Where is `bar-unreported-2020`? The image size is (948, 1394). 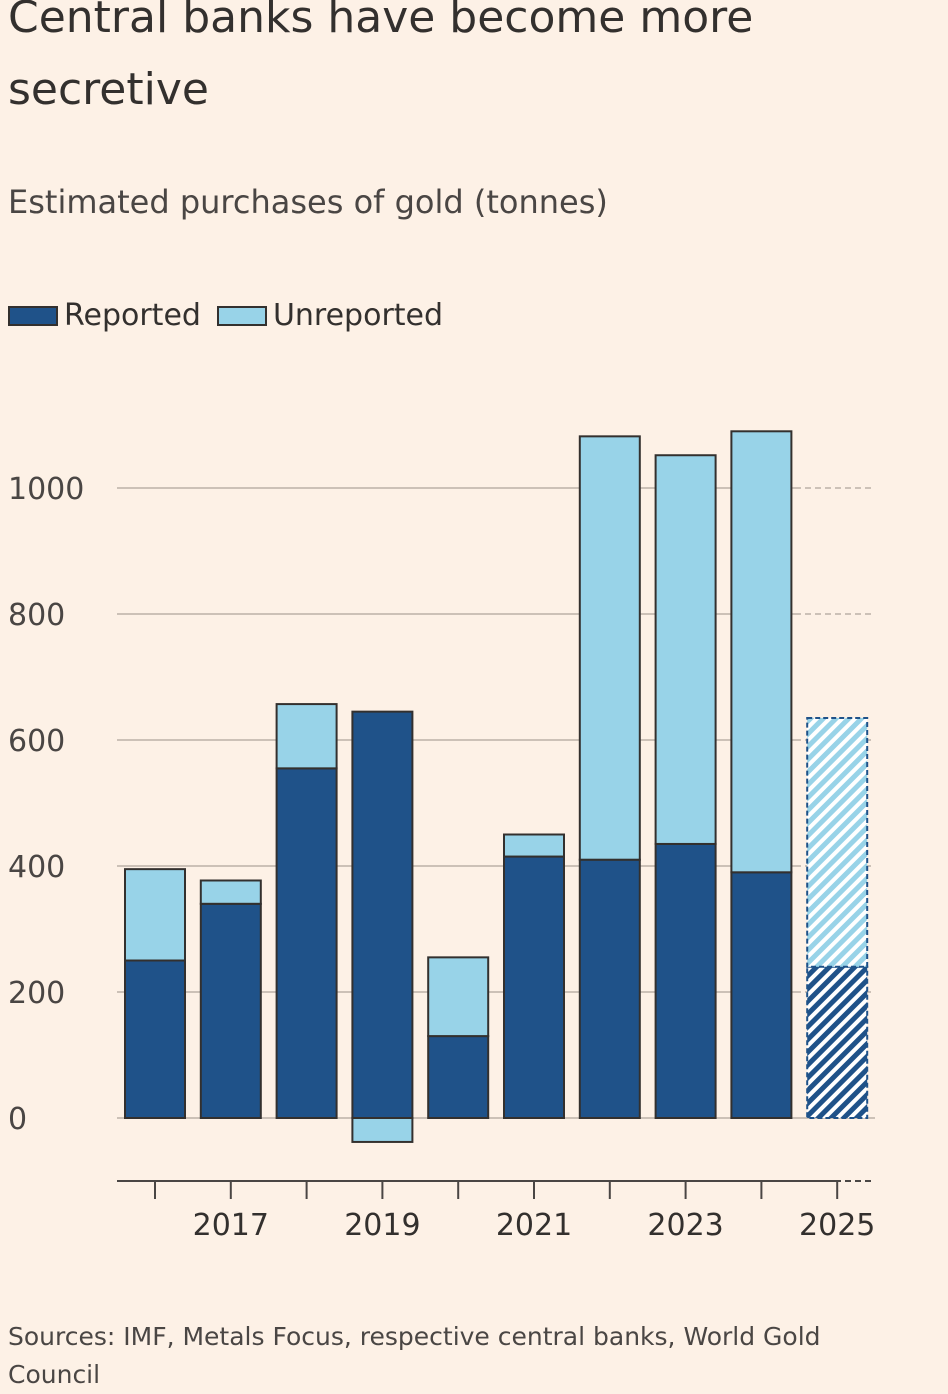 bar-unreported-2020 is located at coordinates (458, 997).